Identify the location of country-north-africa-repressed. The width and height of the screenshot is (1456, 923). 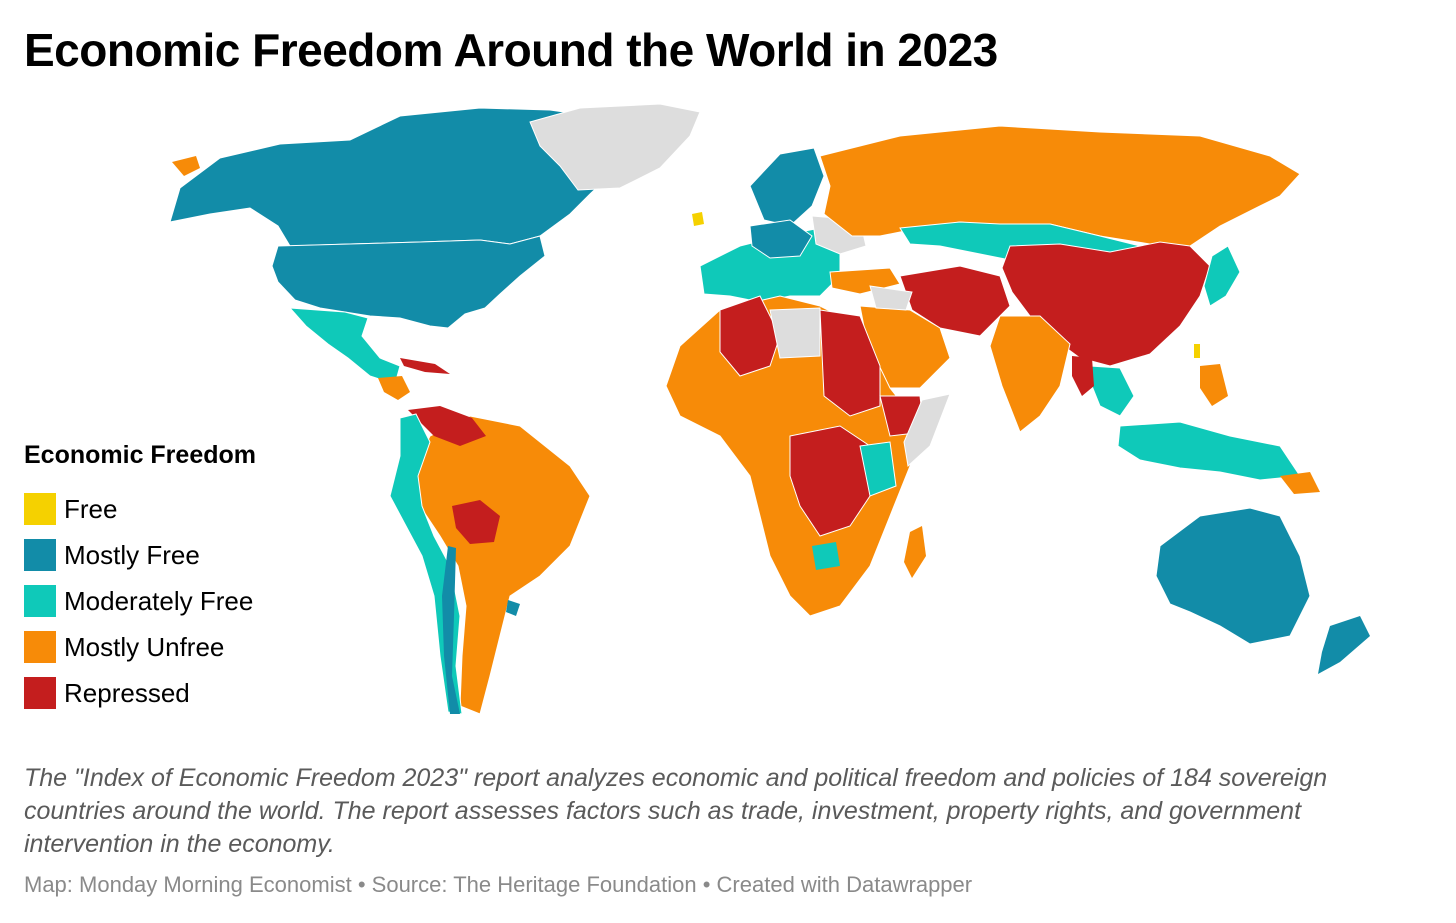
(750, 336).